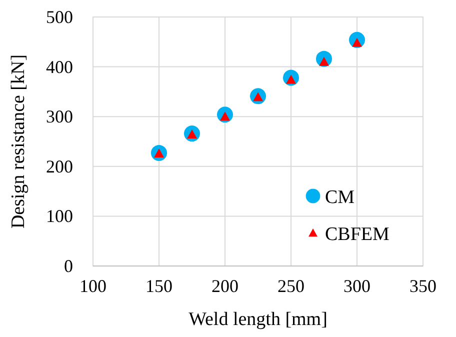  What do you see at coordinates (59, 66) in the screenshot?
I see `y-tick-label: 400` at bounding box center [59, 66].